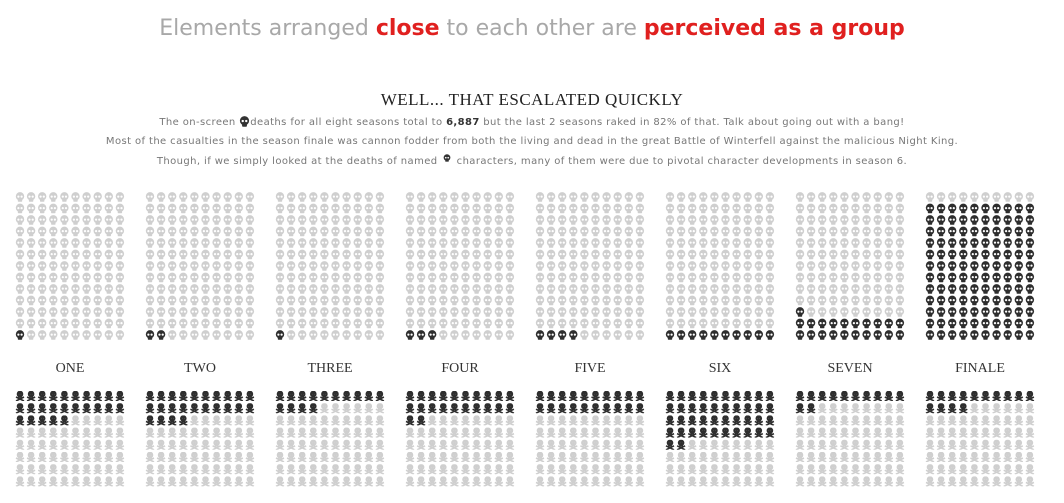 This screenshot has width=1064, height=503. I want to click on headline-highlight: perceived as a group, so click(774, 28).